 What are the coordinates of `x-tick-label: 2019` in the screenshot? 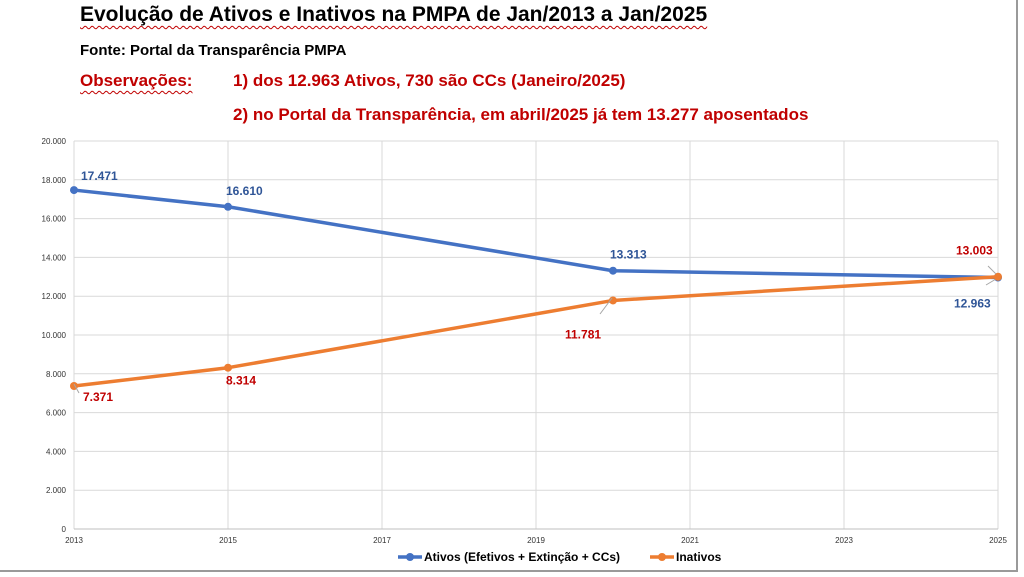 It's located at (536, 540).